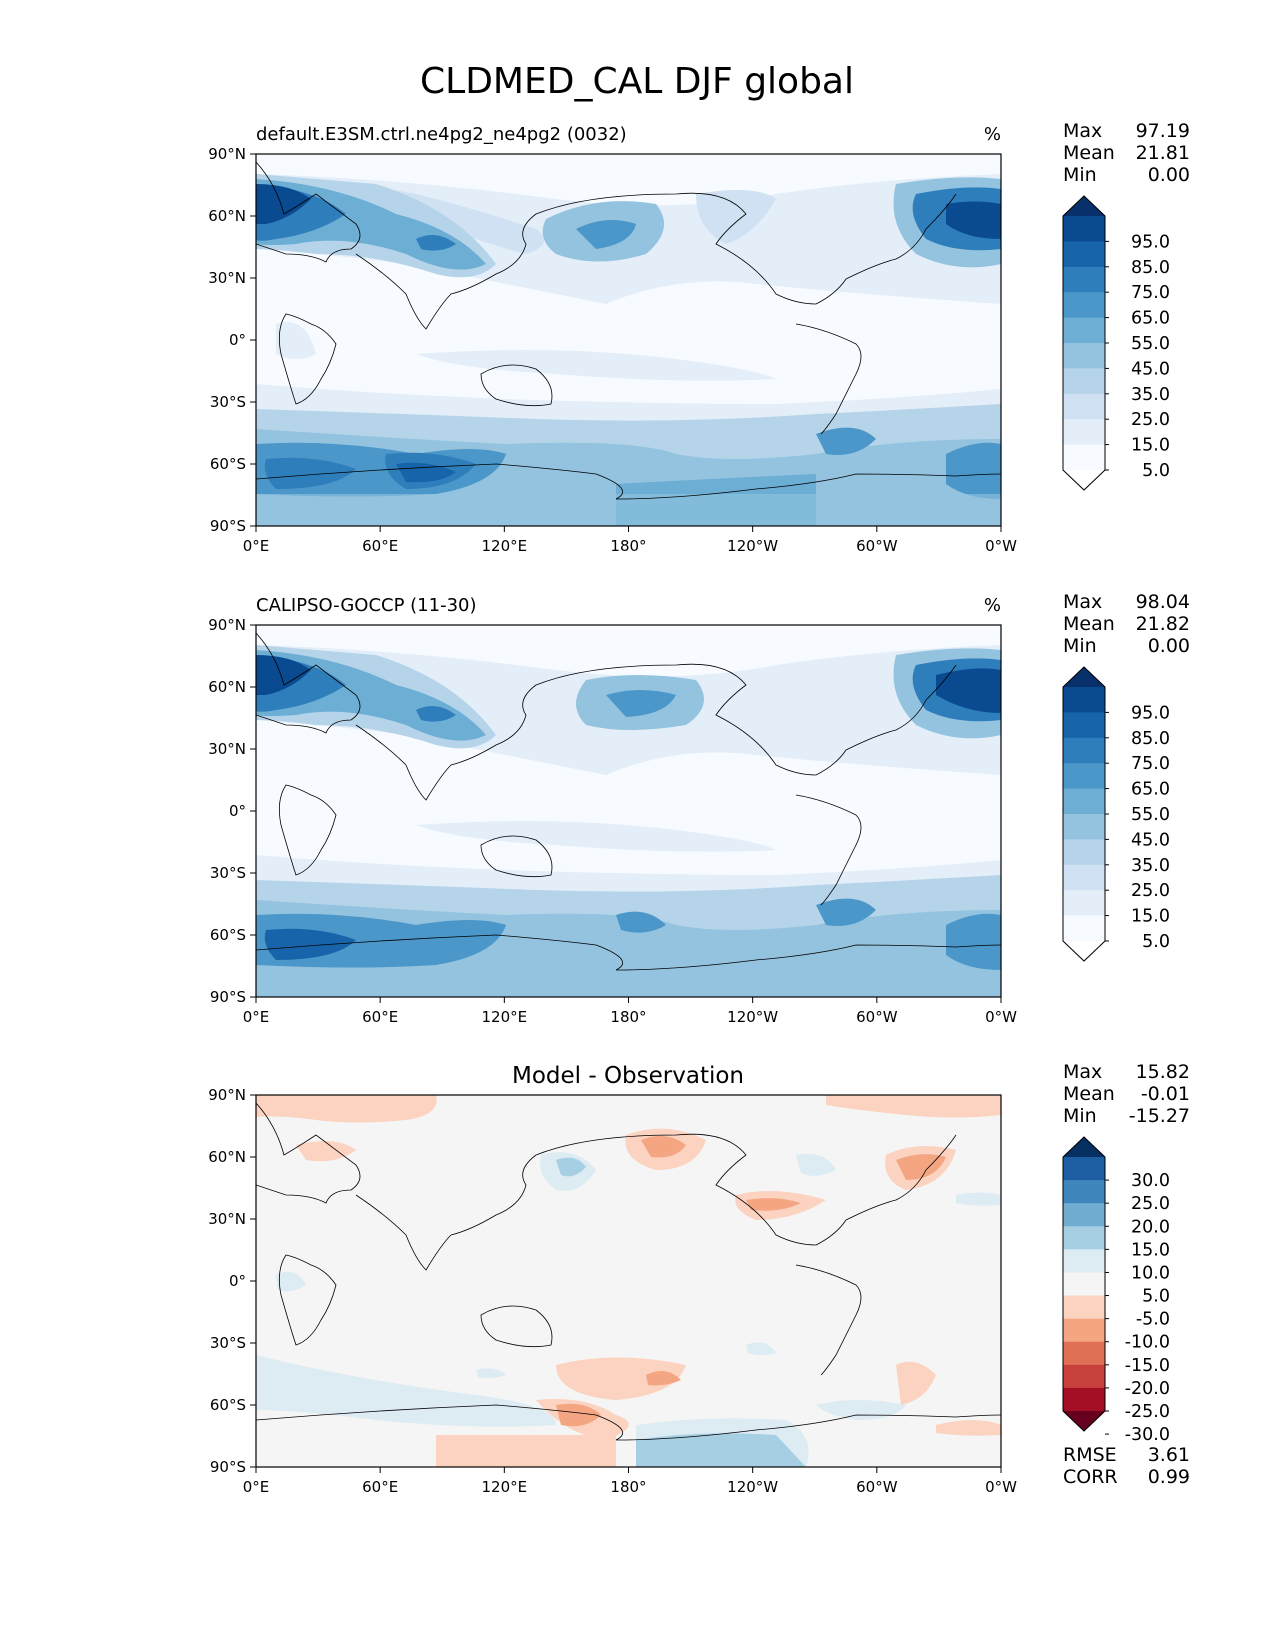 This screenshot has height=1650, width=1275. Describe the element at coordinates (877, 546) in the screenshot. I see `lon-tick-label: 60°W` at that location.